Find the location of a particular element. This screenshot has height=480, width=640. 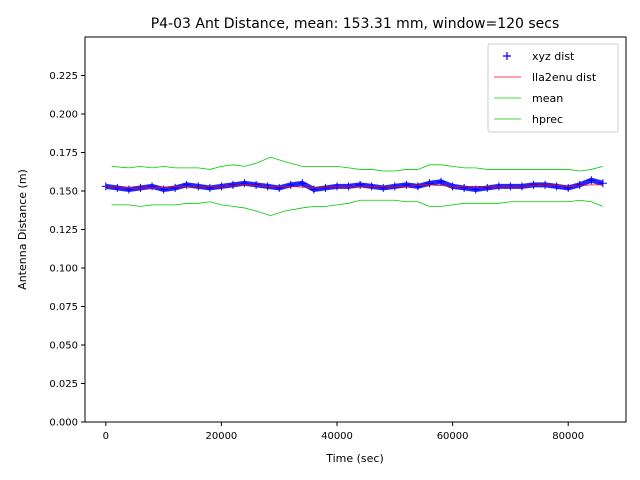

y-tick-label: 0.150 is located at coordinates (63, 192).